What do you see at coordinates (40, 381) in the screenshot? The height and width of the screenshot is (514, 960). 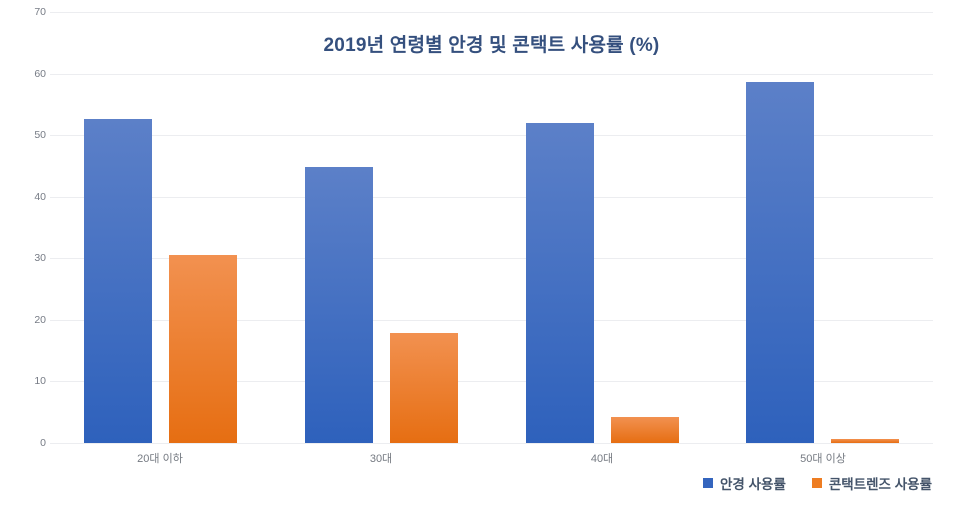 I see `y-axis-tick-10: 10` at bounding box center [40, 381].